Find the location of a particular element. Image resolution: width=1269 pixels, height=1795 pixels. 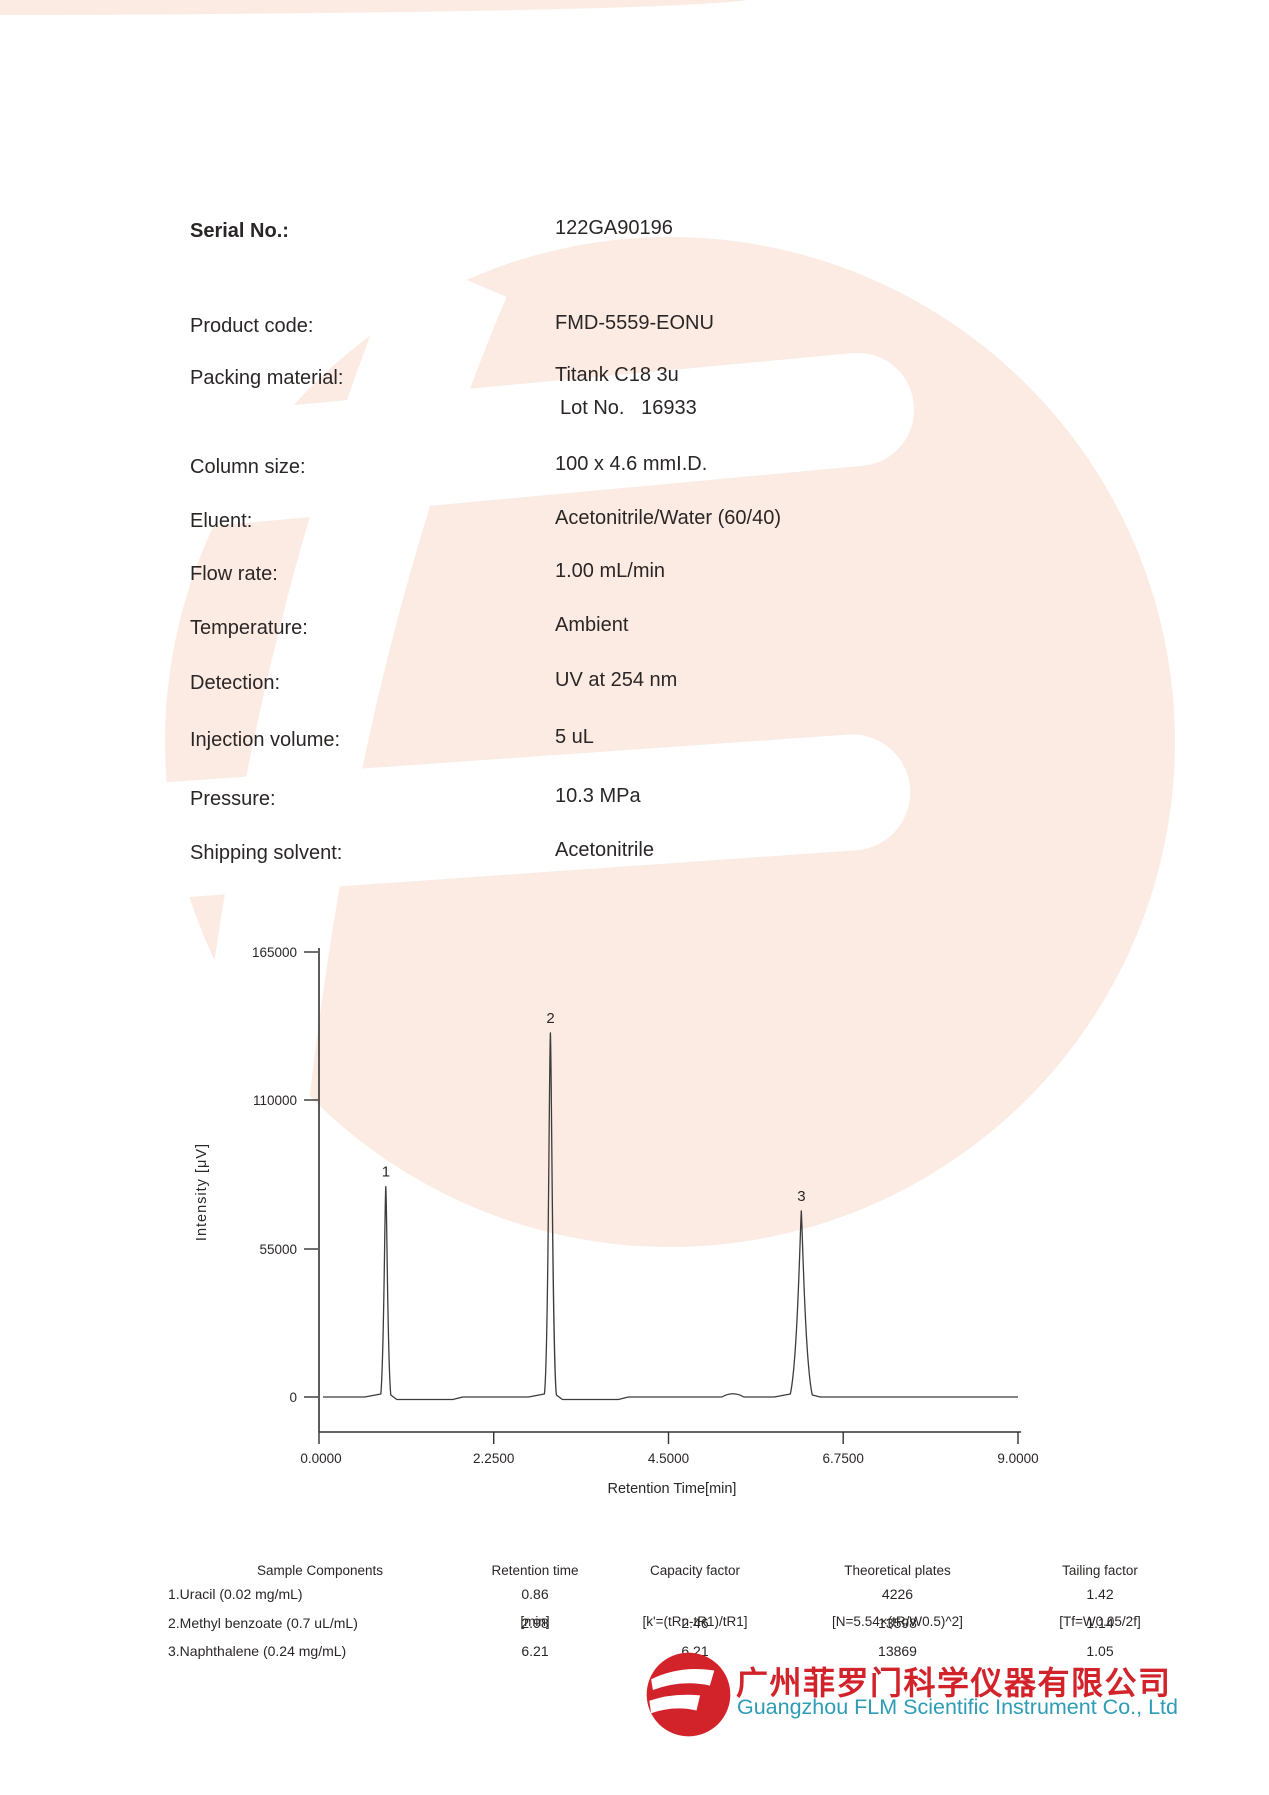

table-row: 1.Uracil (0.02 mg/mL) 0.86 4226 1.42 is located at coordinates (682, 1594).